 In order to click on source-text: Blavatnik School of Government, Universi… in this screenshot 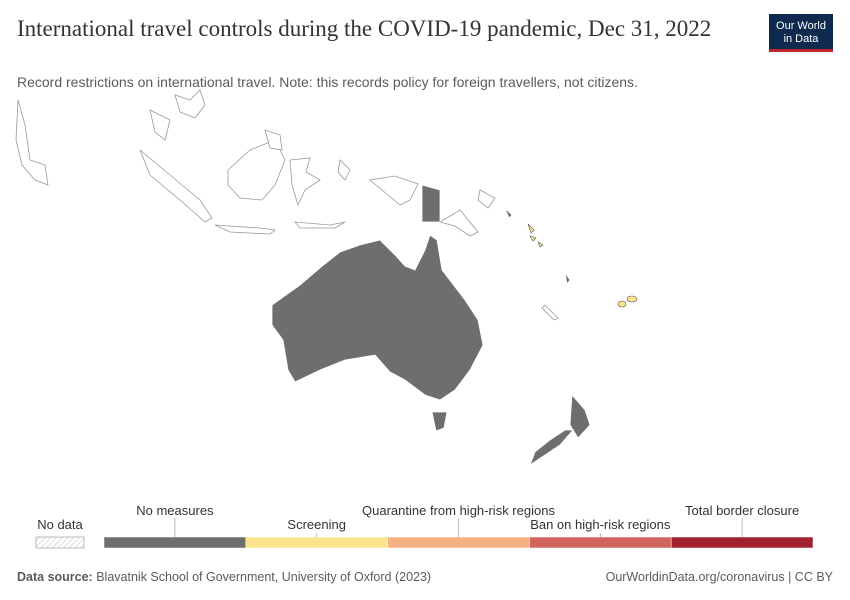, I will do `click(264, 577)`.